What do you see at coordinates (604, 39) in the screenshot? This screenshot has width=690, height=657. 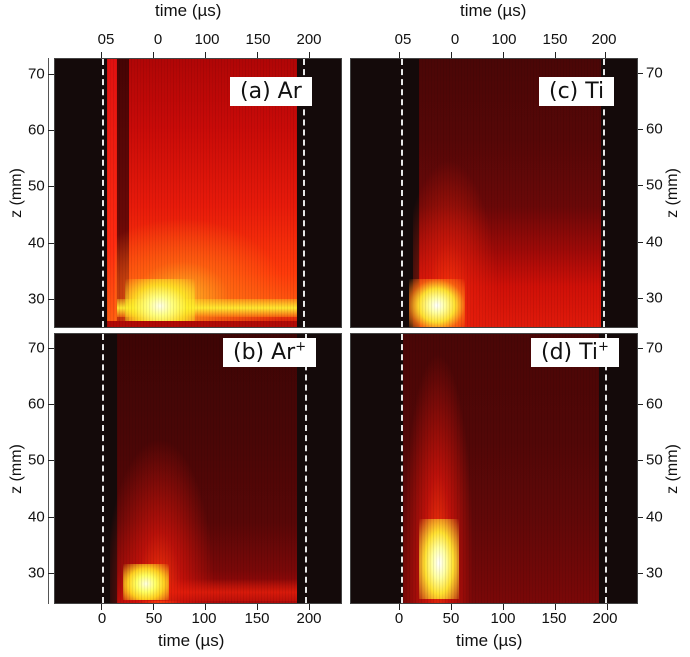 I see `top-xtick-right-4: 200` at bounding box center [604, 39].